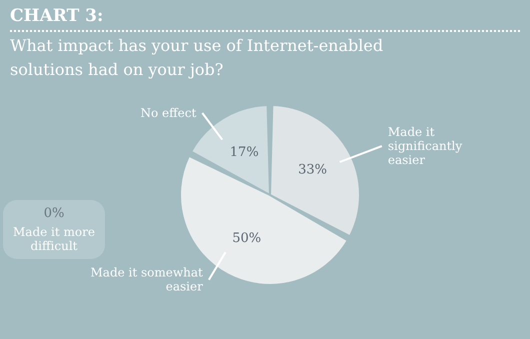 This screenshot has height=339, width=530. I want to click on text: 0%, so click(54, 213).